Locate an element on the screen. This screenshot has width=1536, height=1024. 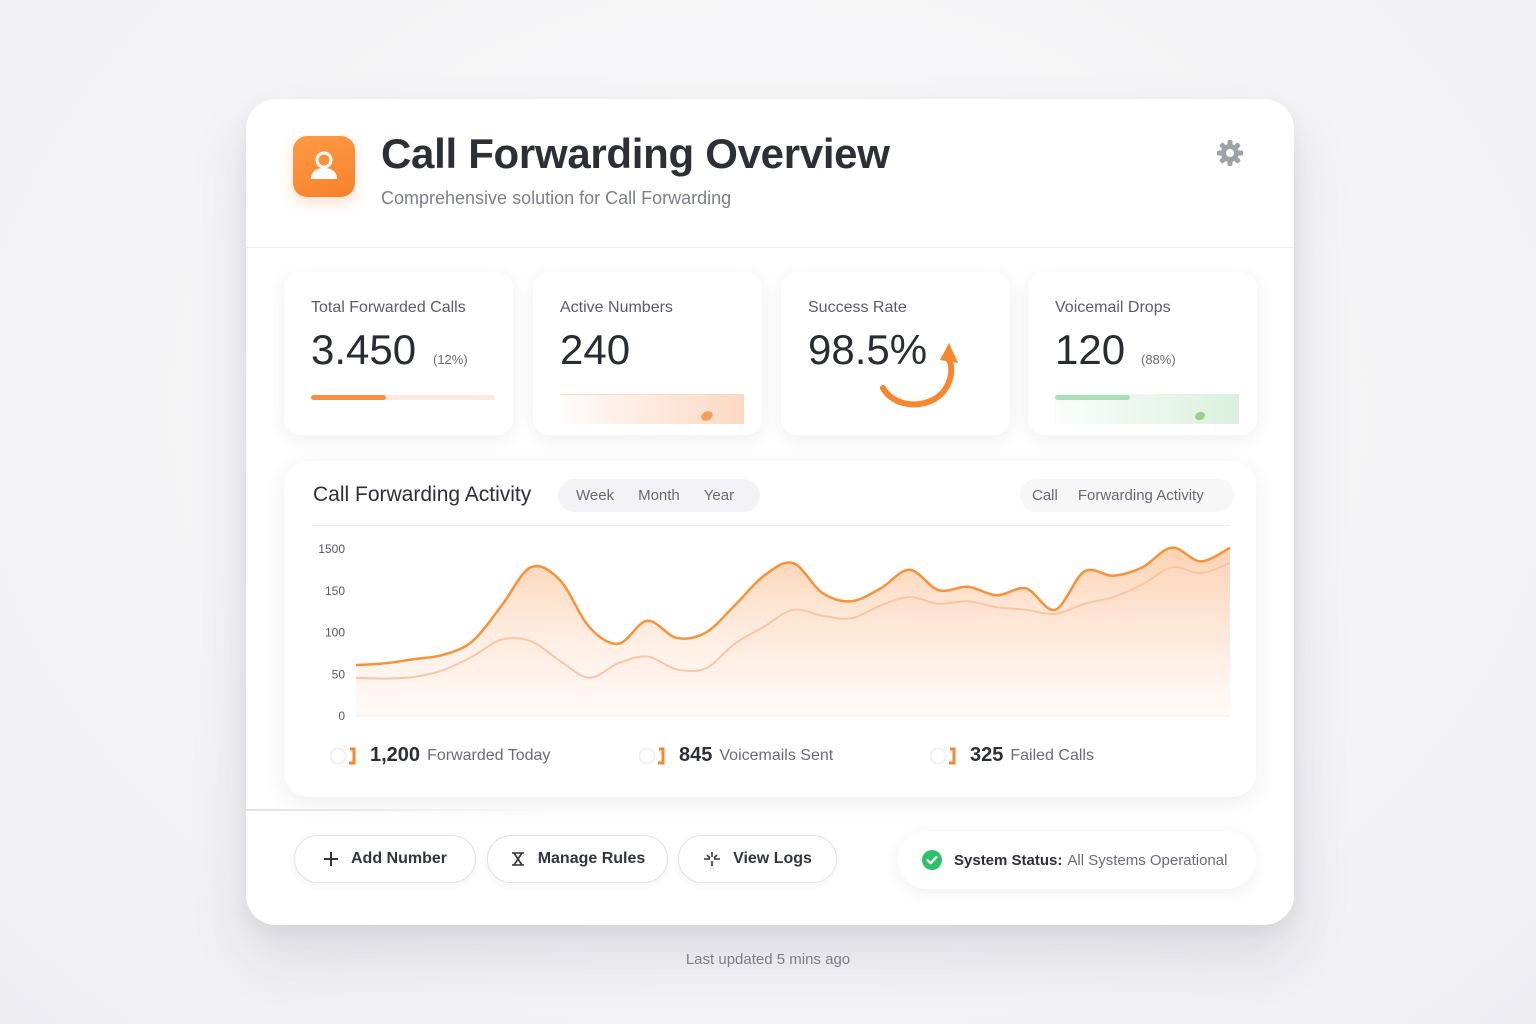
summary-failed-calls: 325 Failed Calls is located at coordinates (1011, 755).